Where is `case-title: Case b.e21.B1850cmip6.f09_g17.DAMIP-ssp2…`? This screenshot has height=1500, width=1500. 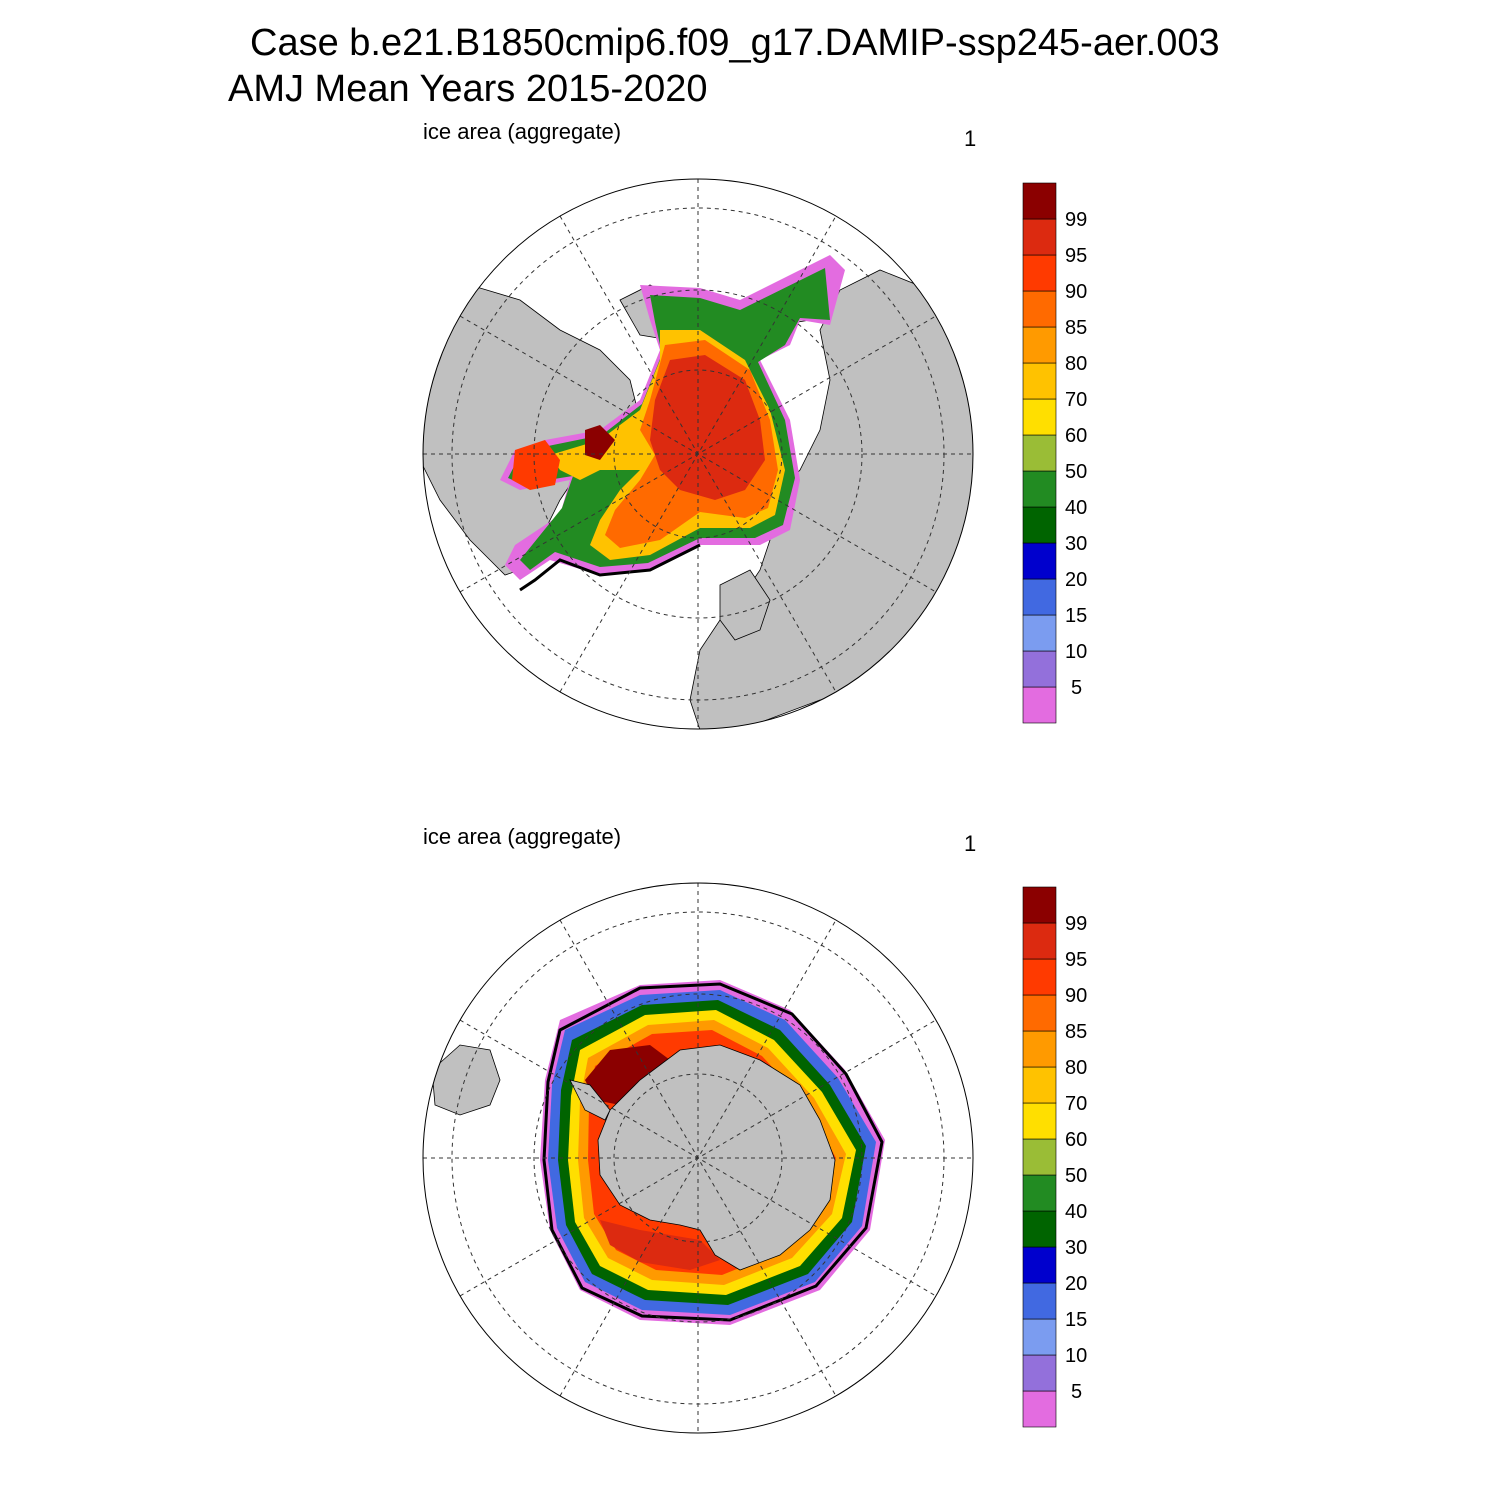
case-title: Case b.e21.B1850cmip6.f09_g17.DAMIP-ssp2… is located at coordinates (735, 43).